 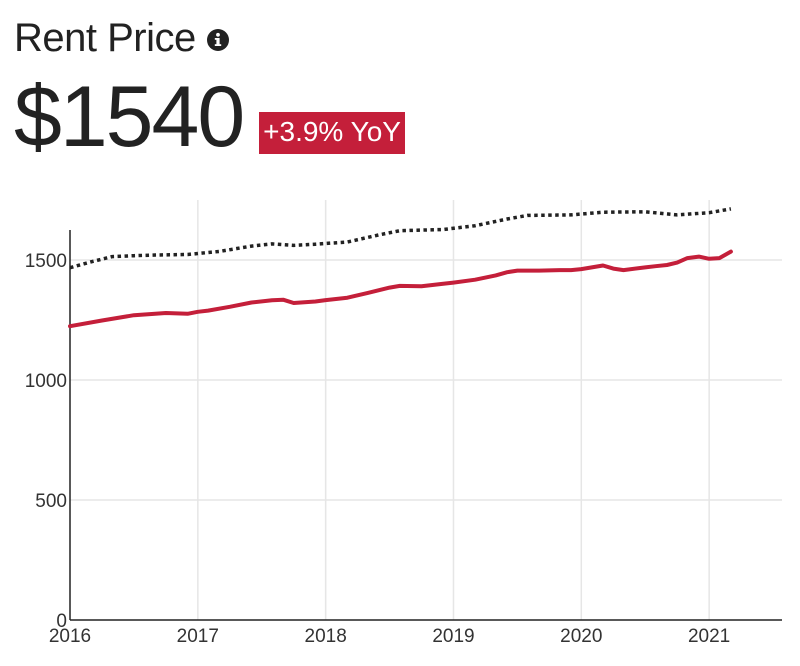 What do you see at coordinates (218, 40) in the screenshot?
I see `info-icon` at bounding box center [218, 40].